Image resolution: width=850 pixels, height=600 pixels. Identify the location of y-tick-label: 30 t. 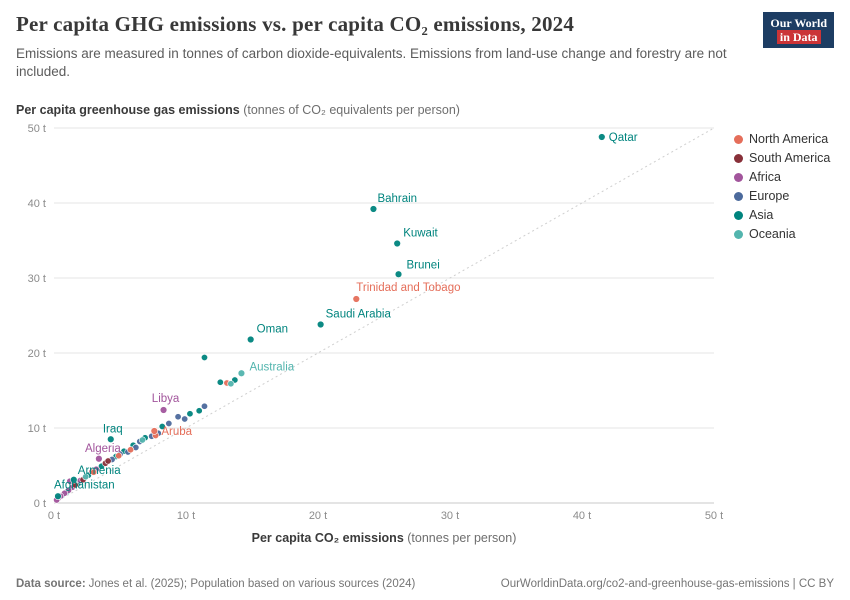
(37, 279).